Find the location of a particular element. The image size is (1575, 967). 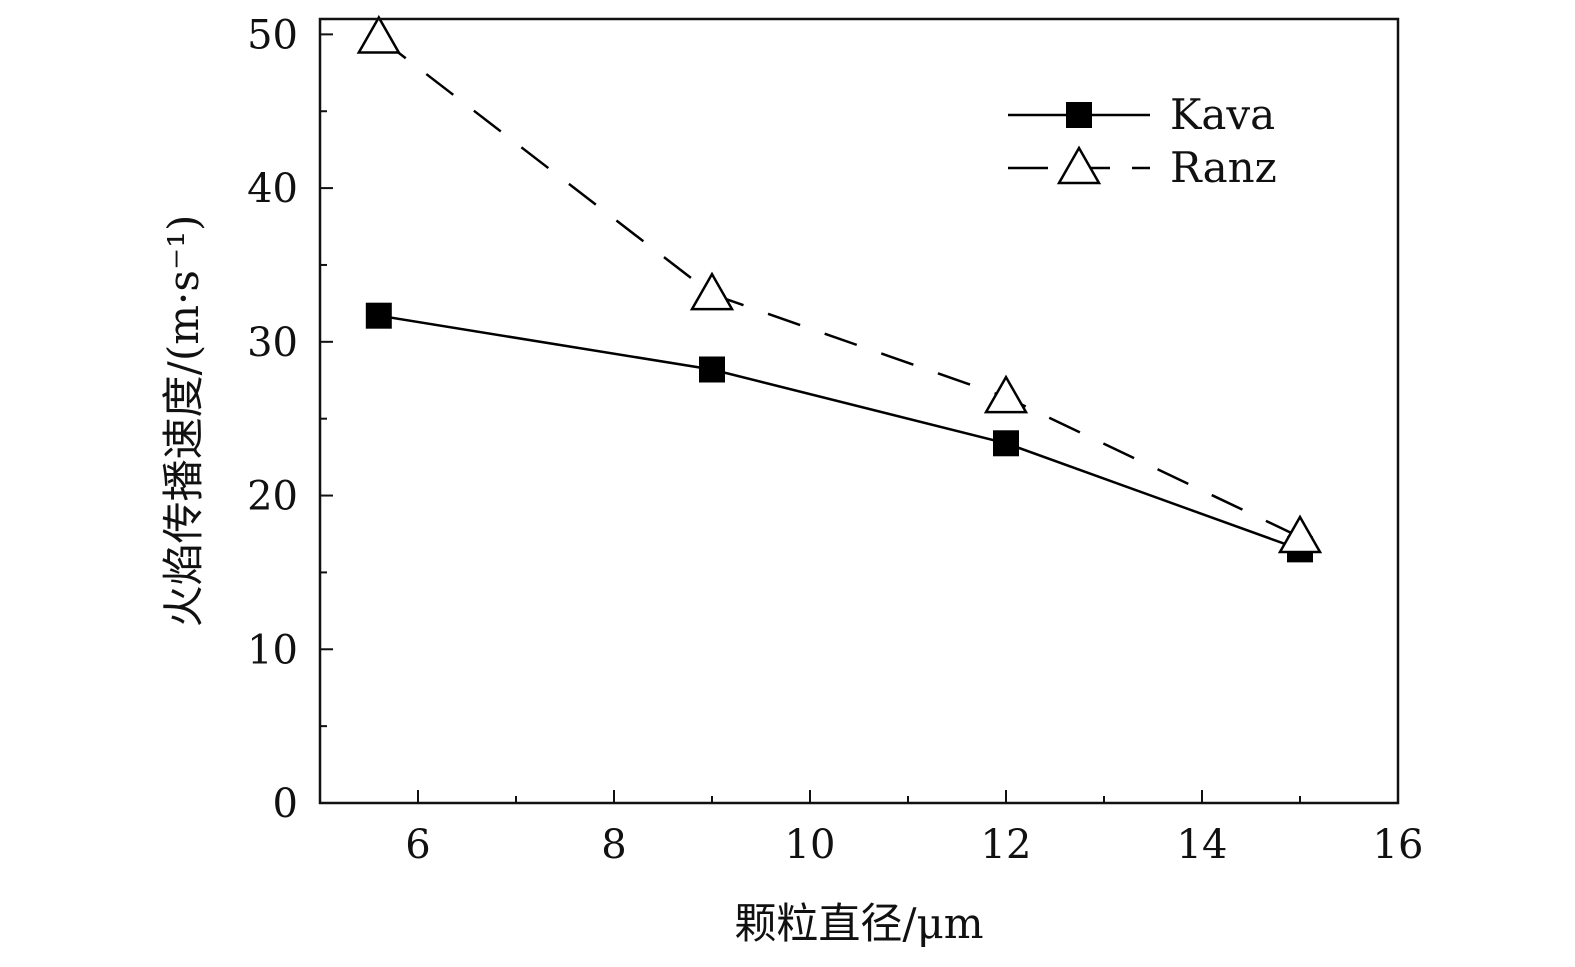

y-tick-label: 0 is located at coordinates (285, 804).